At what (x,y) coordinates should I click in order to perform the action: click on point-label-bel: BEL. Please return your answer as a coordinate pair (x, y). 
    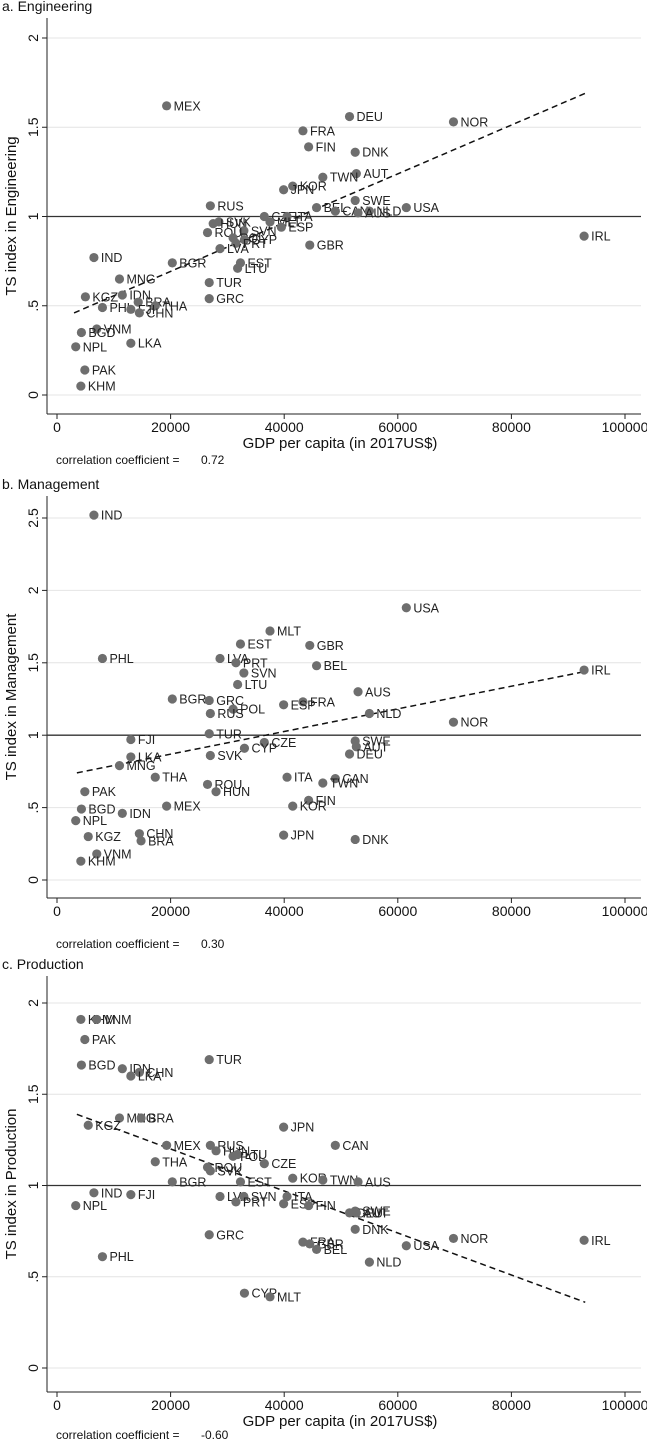
    Looking at the image, I should click on (336, 1250).